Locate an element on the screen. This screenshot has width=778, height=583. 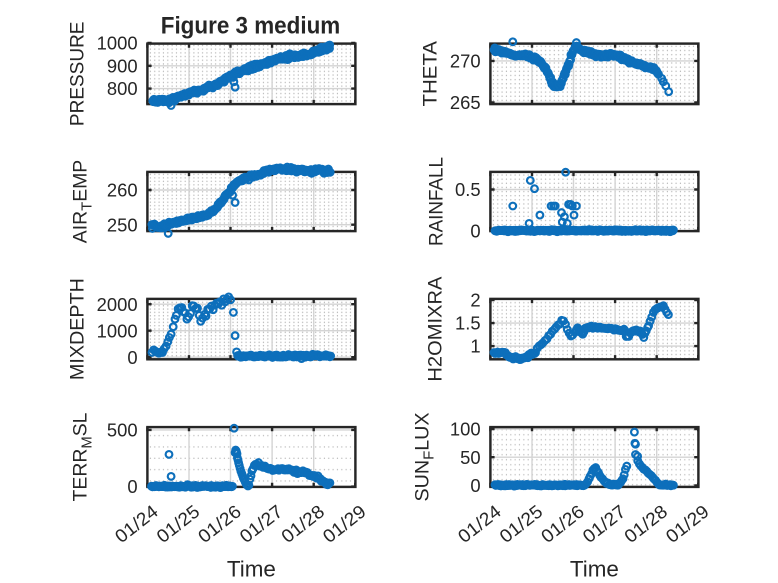
svg-text: 260 is located at coordinates (122, 190).